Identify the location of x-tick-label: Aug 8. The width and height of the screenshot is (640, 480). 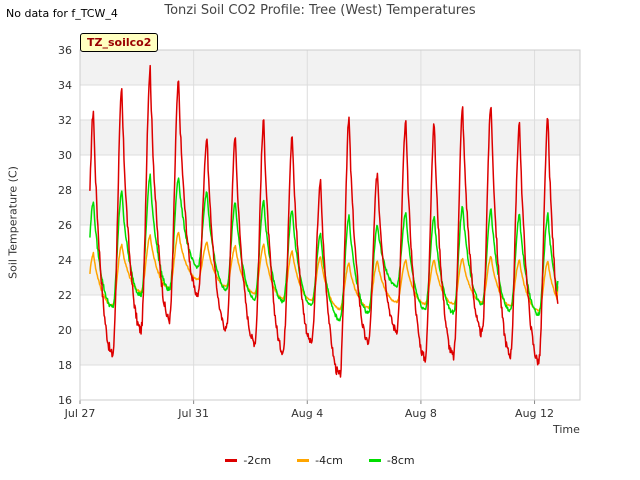
(421, 413).